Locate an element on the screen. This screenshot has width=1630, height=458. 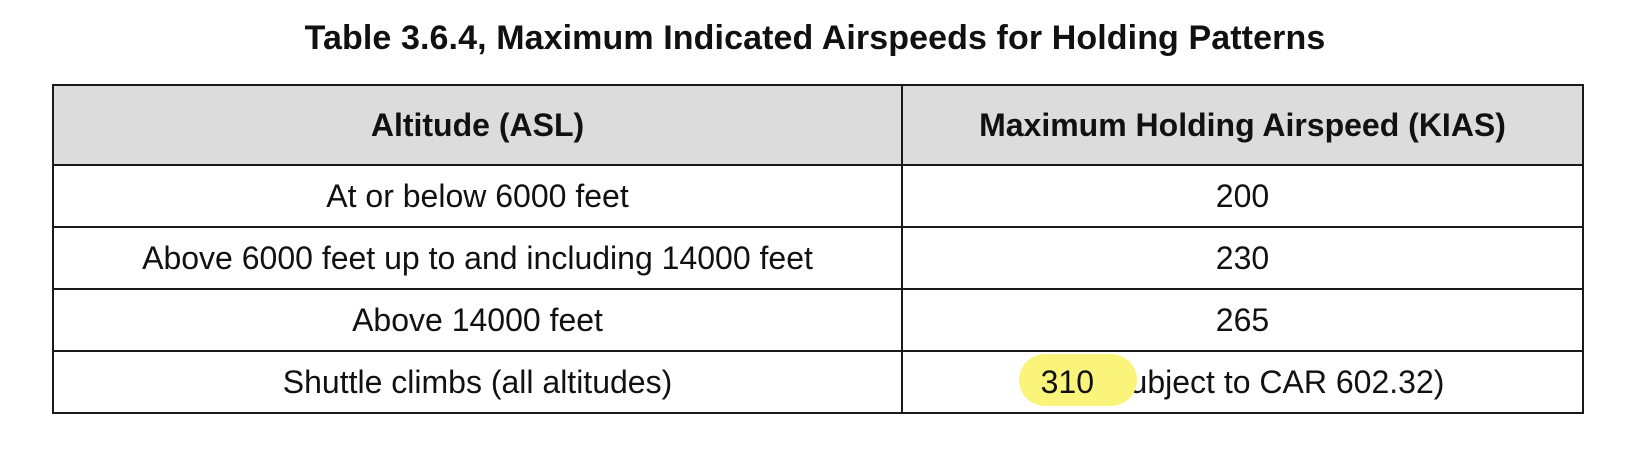
airspeed-cell: 230 is located at coordinates (1242, 258).